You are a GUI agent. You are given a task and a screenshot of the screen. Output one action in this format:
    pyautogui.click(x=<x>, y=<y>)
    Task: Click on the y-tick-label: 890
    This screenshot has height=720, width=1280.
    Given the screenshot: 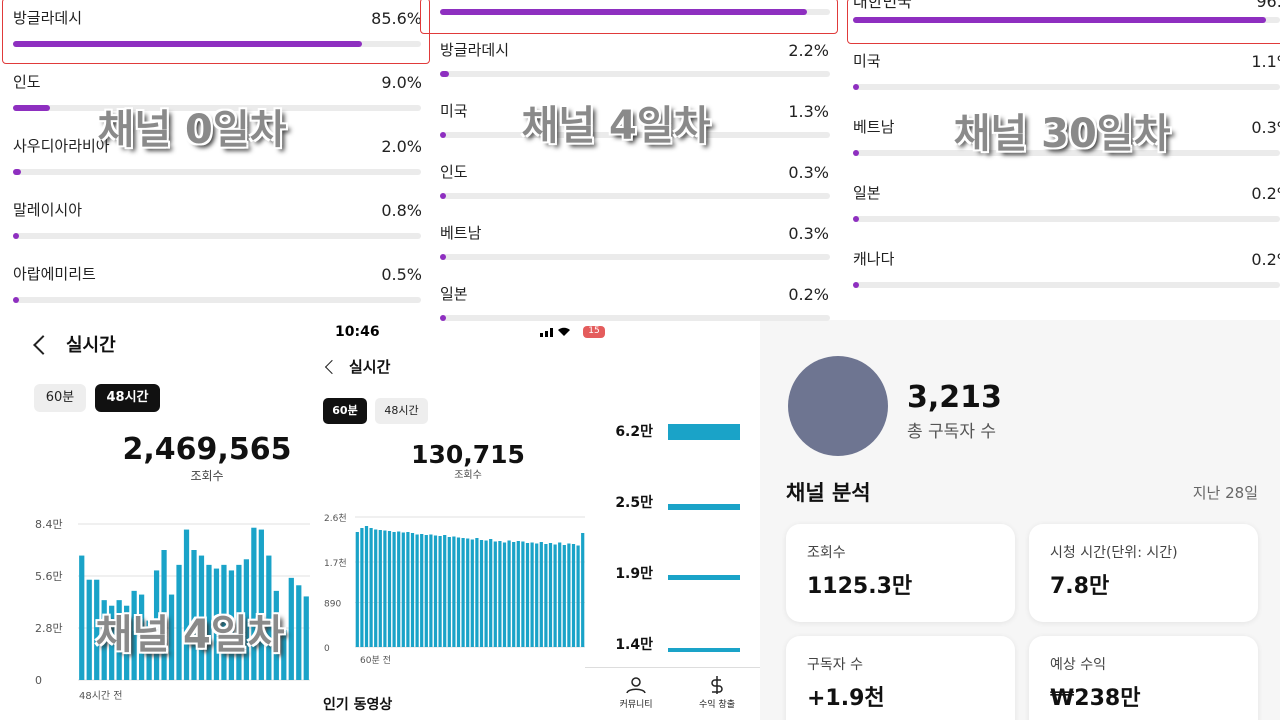 What is the action you would take?
    pyautogui.click(x=332, y=605)
    